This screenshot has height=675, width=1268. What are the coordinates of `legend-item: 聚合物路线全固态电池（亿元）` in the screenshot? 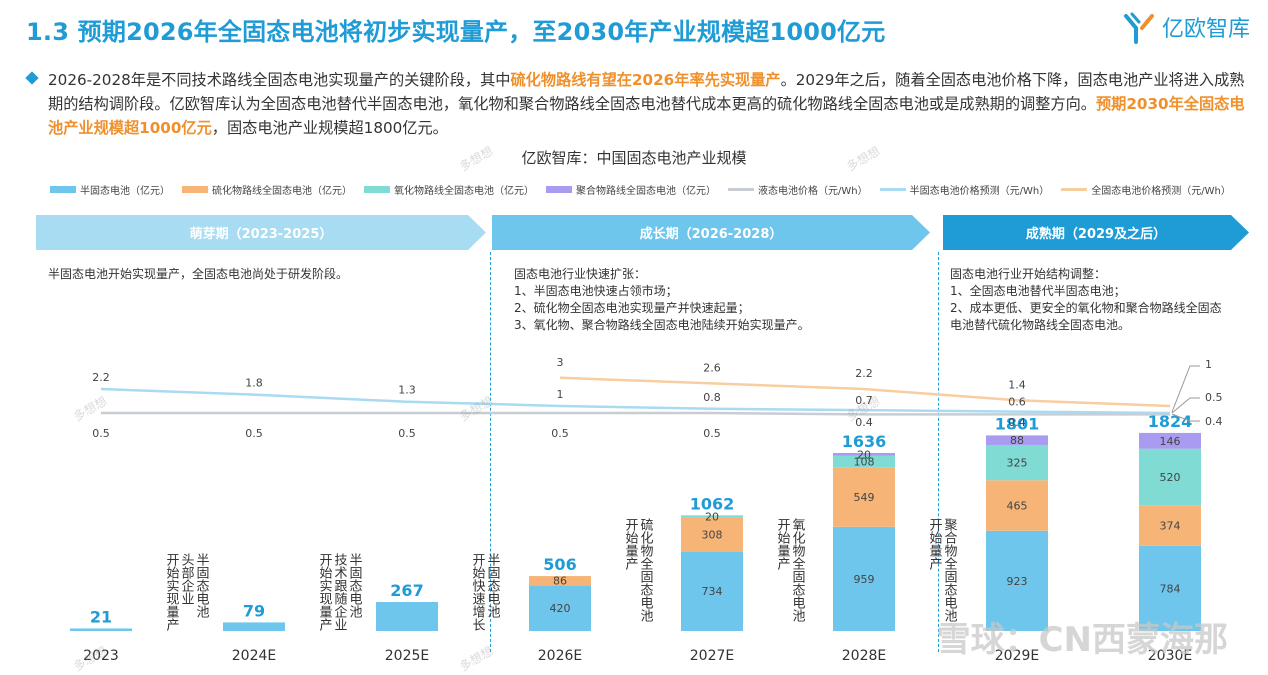 It's located at (631, 189).